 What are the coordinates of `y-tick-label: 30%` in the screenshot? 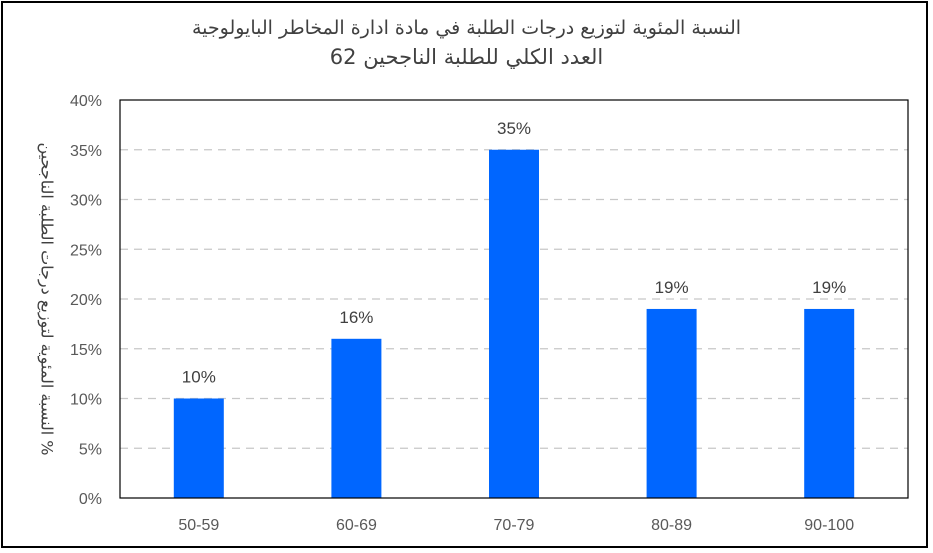 It's located at (86, 201).